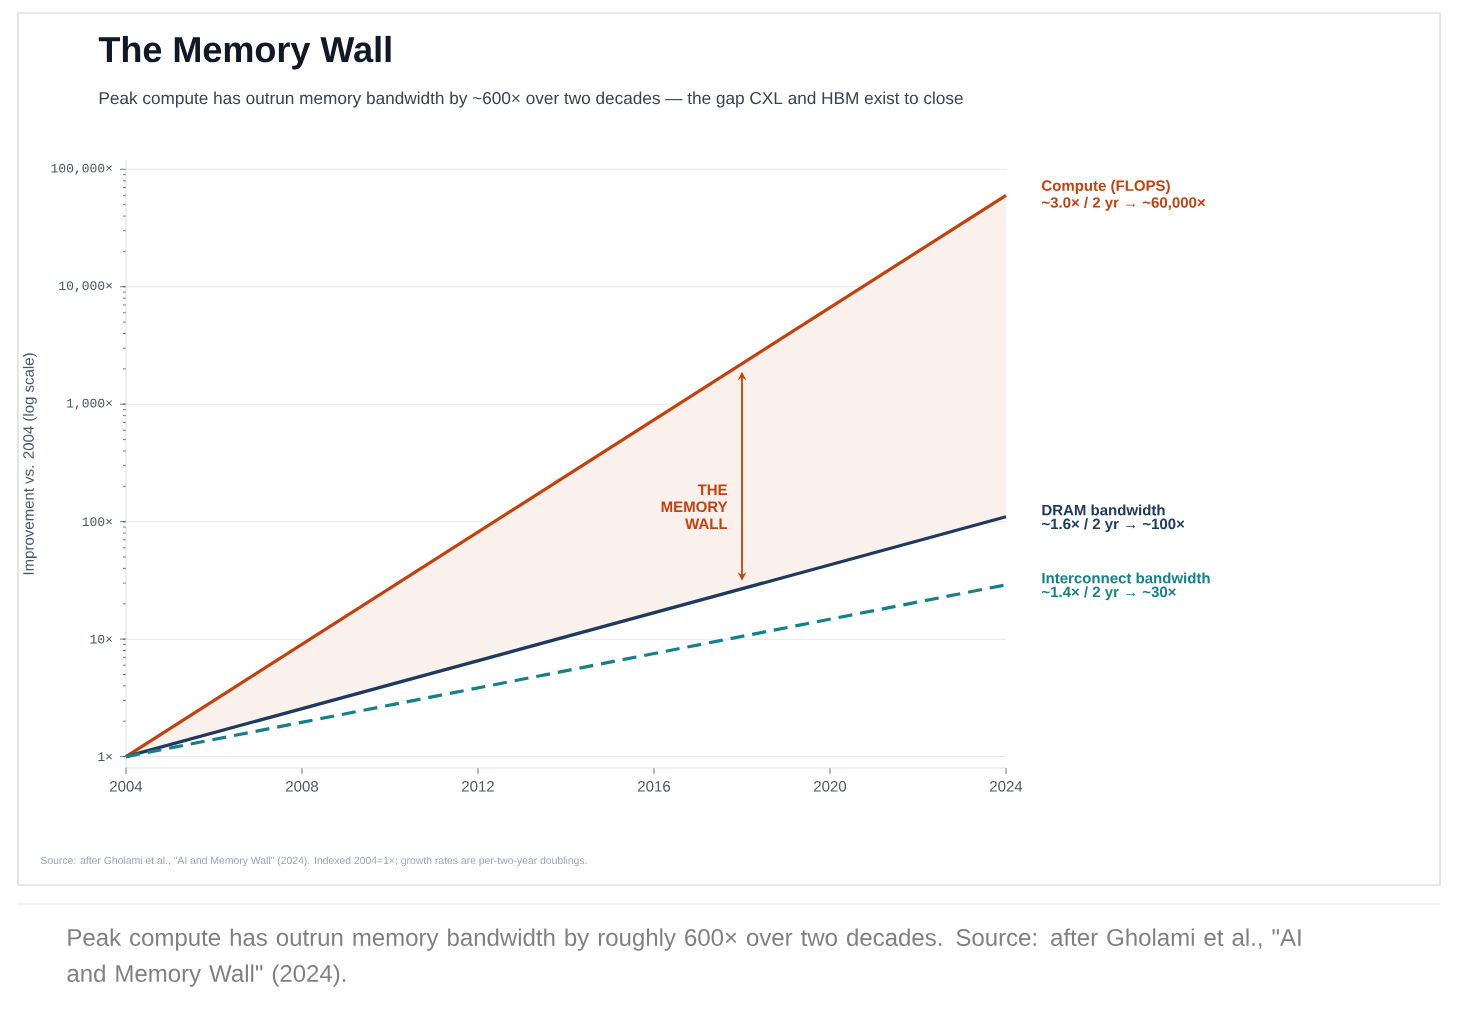 This screenshot has width=1458, height=1010. I want to click on x-tick-label: 2012, so click(478, 786).